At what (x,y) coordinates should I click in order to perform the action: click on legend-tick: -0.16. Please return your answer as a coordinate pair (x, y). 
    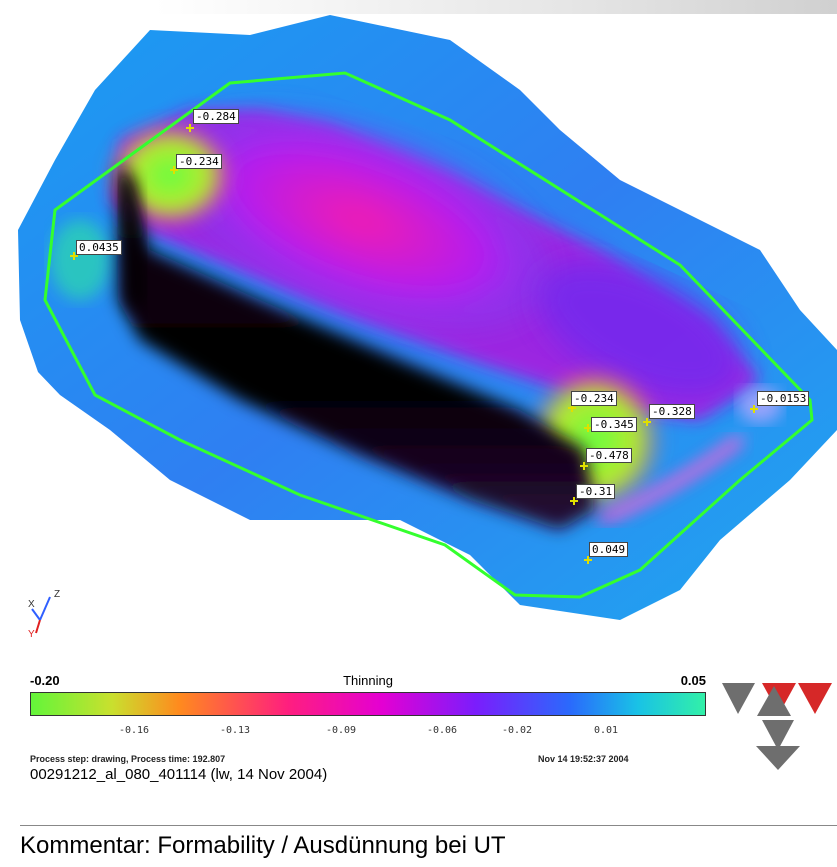
    Looking at the image, I should click on (134, 730).